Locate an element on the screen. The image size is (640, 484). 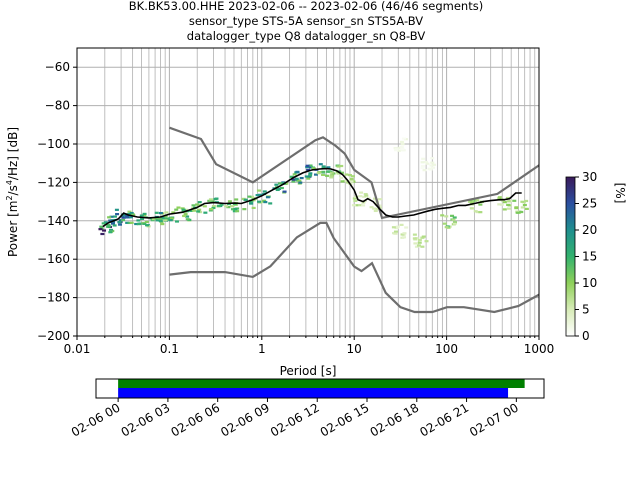
y-tick-label: −100 is located at coordinates (53, 144).